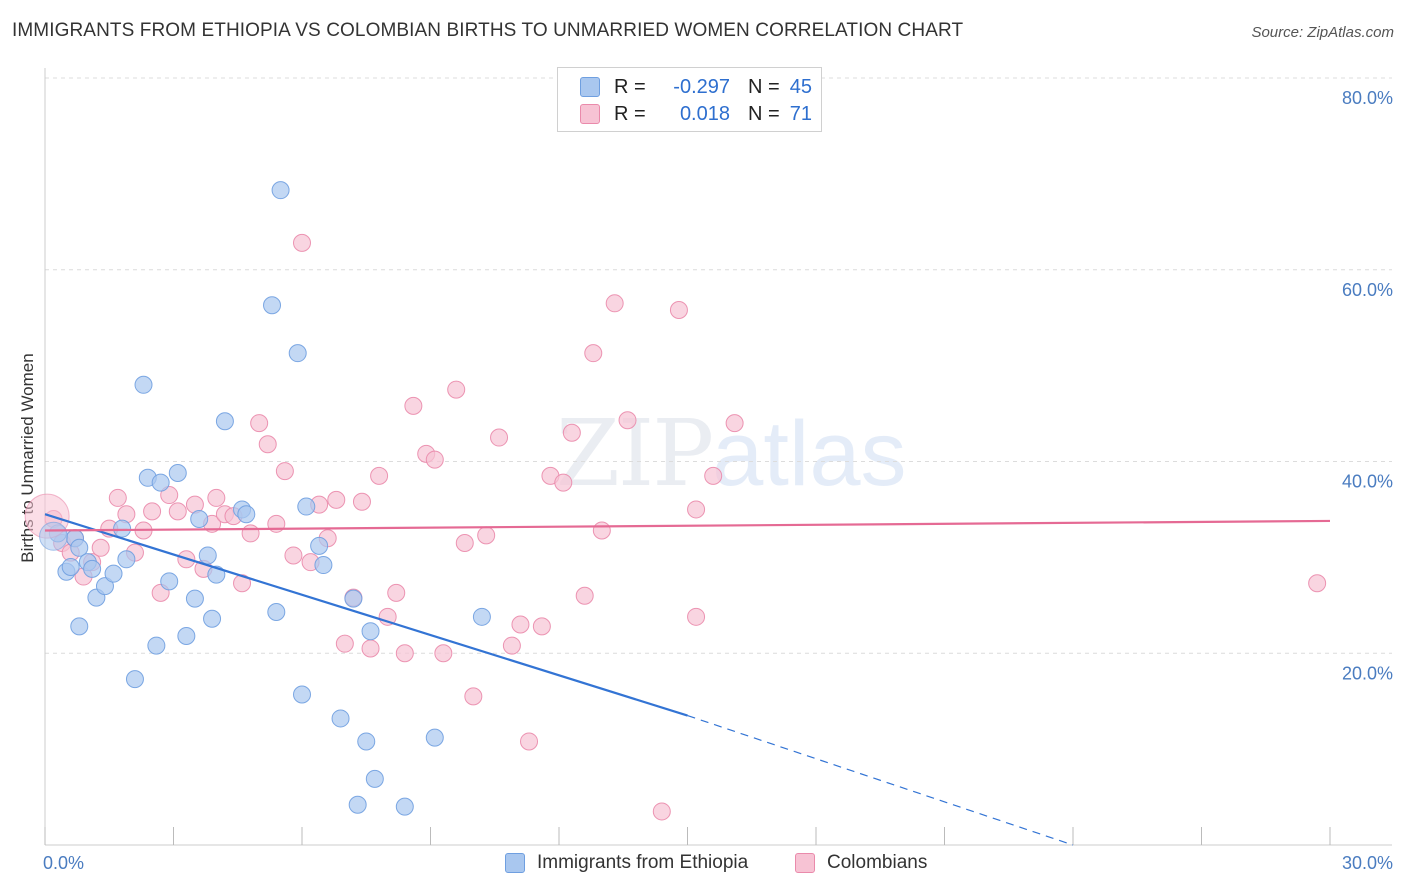 This screenshot has height=892, width=1406. Describe the element at coordinates (805, 863) in the screenshot. I see `series-swatch-colombians` at that location.